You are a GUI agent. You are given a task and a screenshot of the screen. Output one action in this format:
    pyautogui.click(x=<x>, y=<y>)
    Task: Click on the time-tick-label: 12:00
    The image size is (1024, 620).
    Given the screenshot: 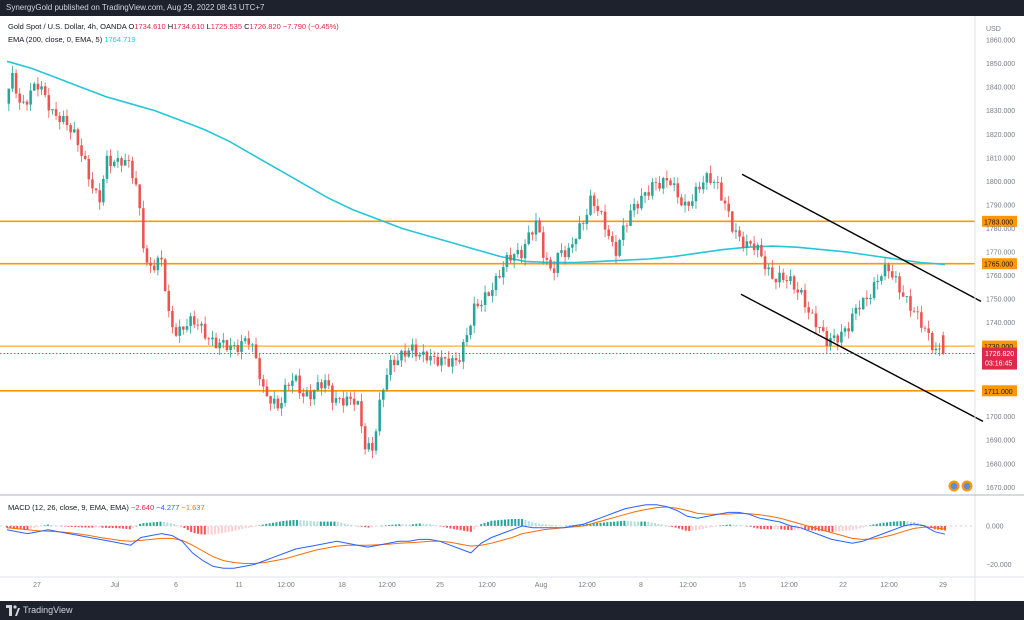 What is the action you would take?
    pyautogui.click(x=286, y=585)
    